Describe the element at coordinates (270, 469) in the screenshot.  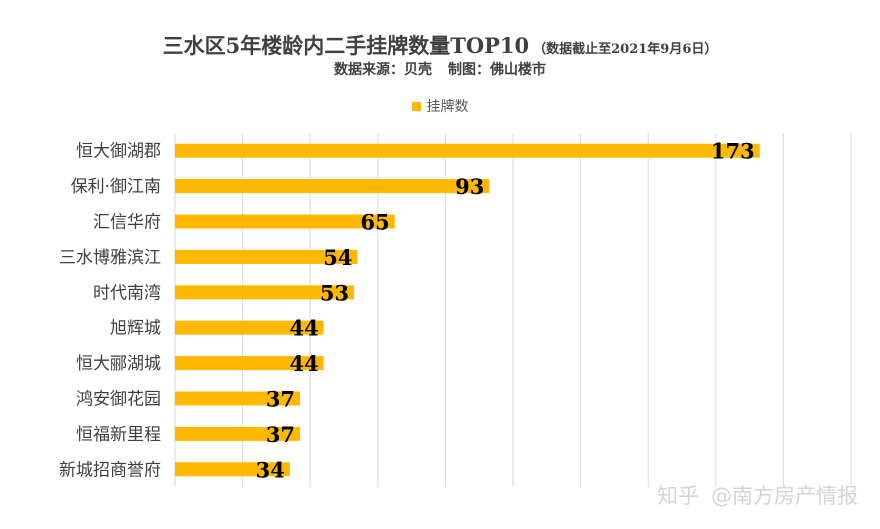
I see `data-label-9: 34` at that location.